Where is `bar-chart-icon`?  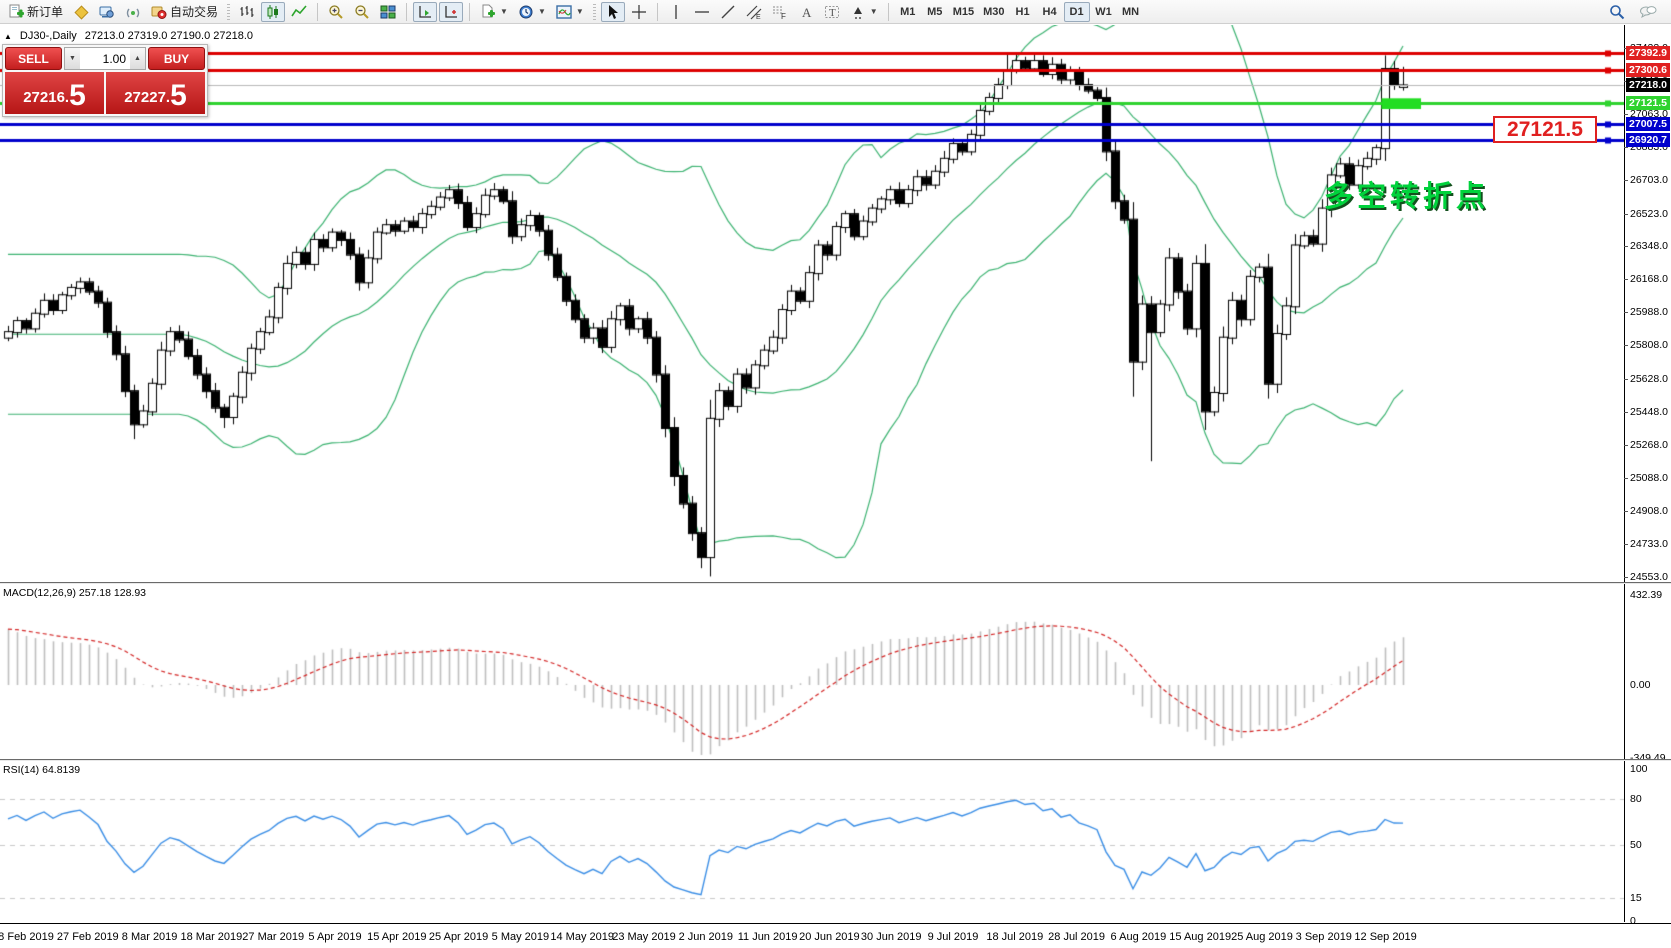 bar-chart-icon is located at coordinates (247, 11).